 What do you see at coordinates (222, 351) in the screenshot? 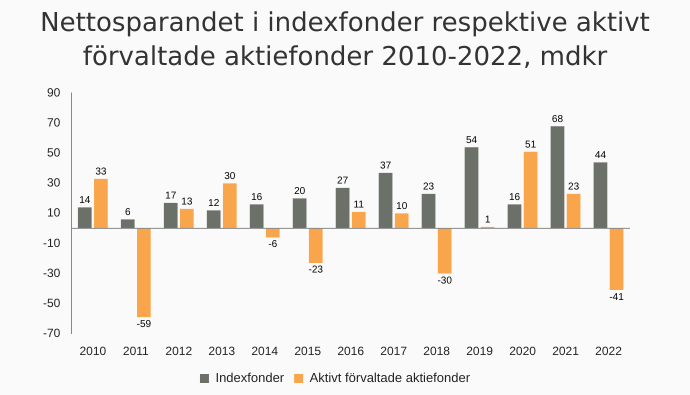
I see `x-tick-label: 2013` at bounding box center [222, 351].